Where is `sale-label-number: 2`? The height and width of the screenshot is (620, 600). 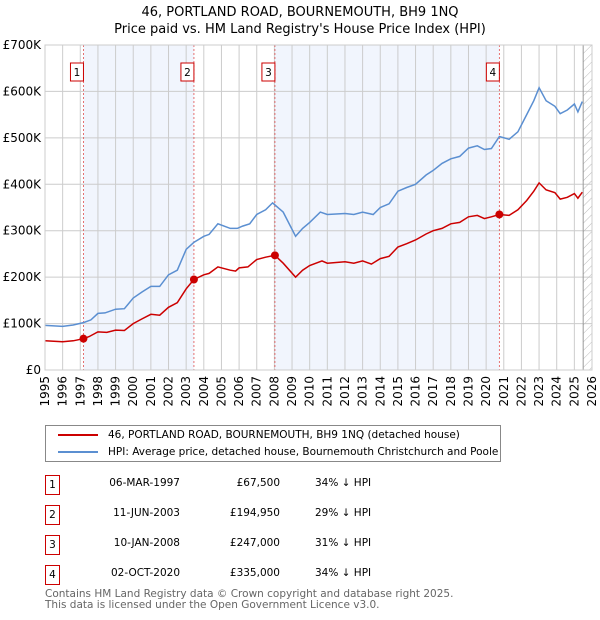
sale-label-number: 2 is located at coordinates (187, 73).